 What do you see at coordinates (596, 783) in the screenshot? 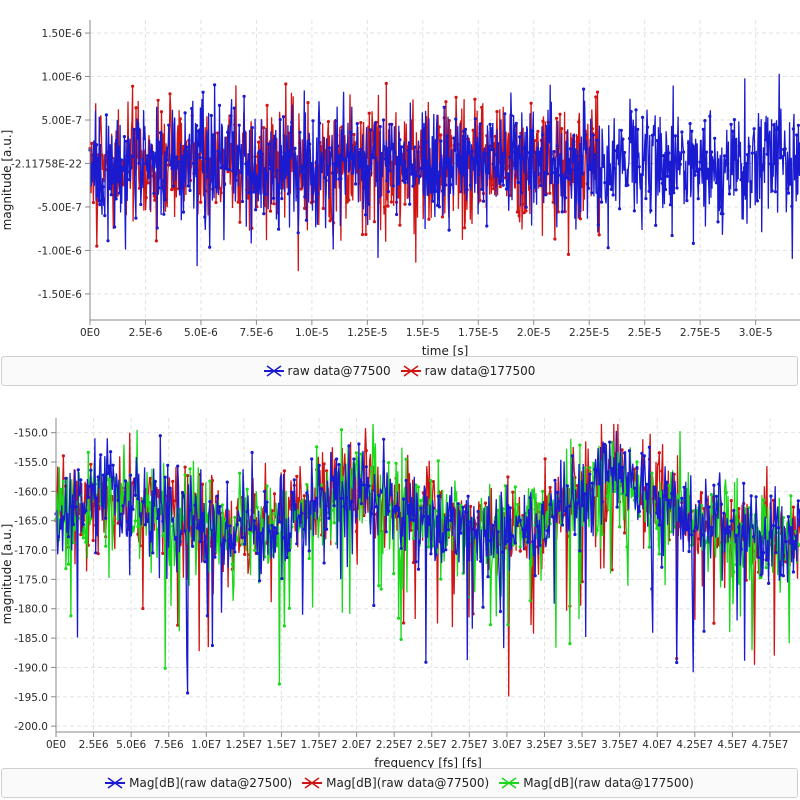
I see `legend-item-mag-177500: Mag[dB](raw data@177500)` at bounding box center [596, 783].